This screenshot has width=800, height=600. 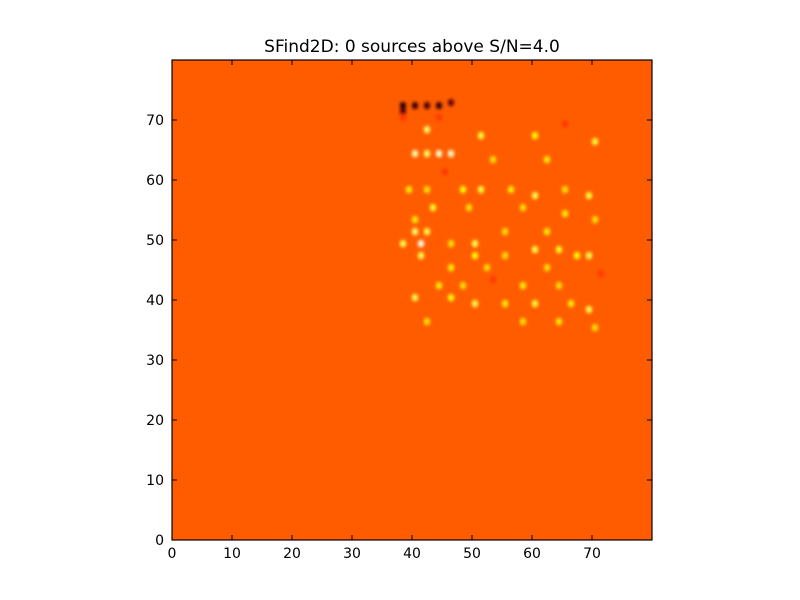 What do you see at coordinates (352, 554) in the screenshot?
I see `x-tick-label: 30` at bounding box center [352, 554].